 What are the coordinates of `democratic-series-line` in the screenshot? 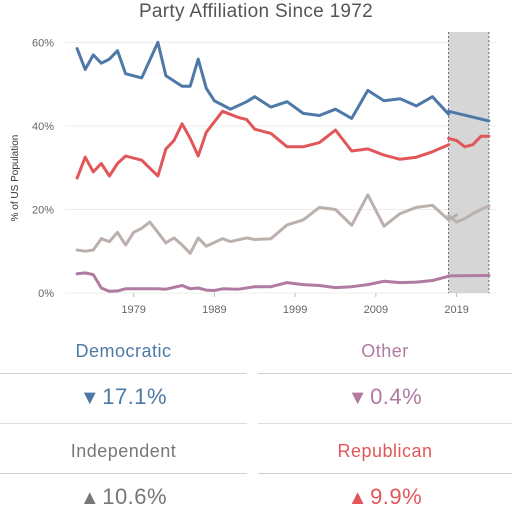 It's located at (263, 80).